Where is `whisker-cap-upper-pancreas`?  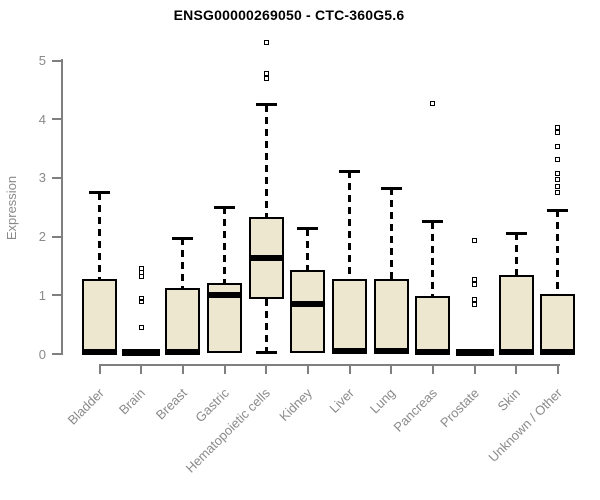
whisker-cap-upper-pancreas is located at coordinates (433, 222).